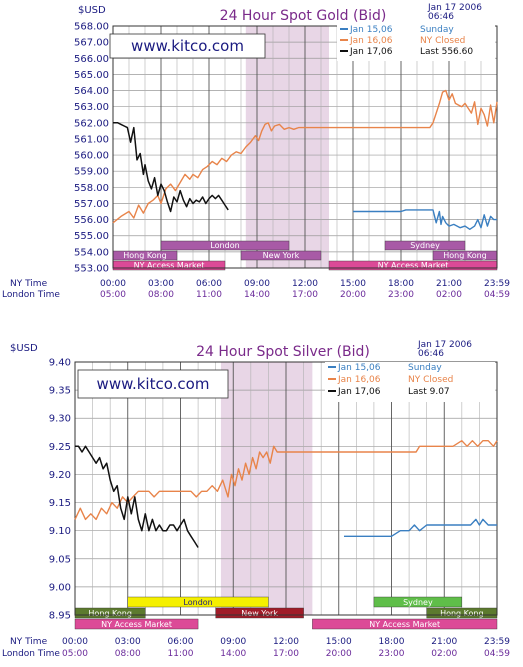 This screenshot has width=523, height=667. What do you see at coordinates (233, 654) in the screenshot?
I see `silver-london-tick-label: 14:00` at bounding box center [233, 654].